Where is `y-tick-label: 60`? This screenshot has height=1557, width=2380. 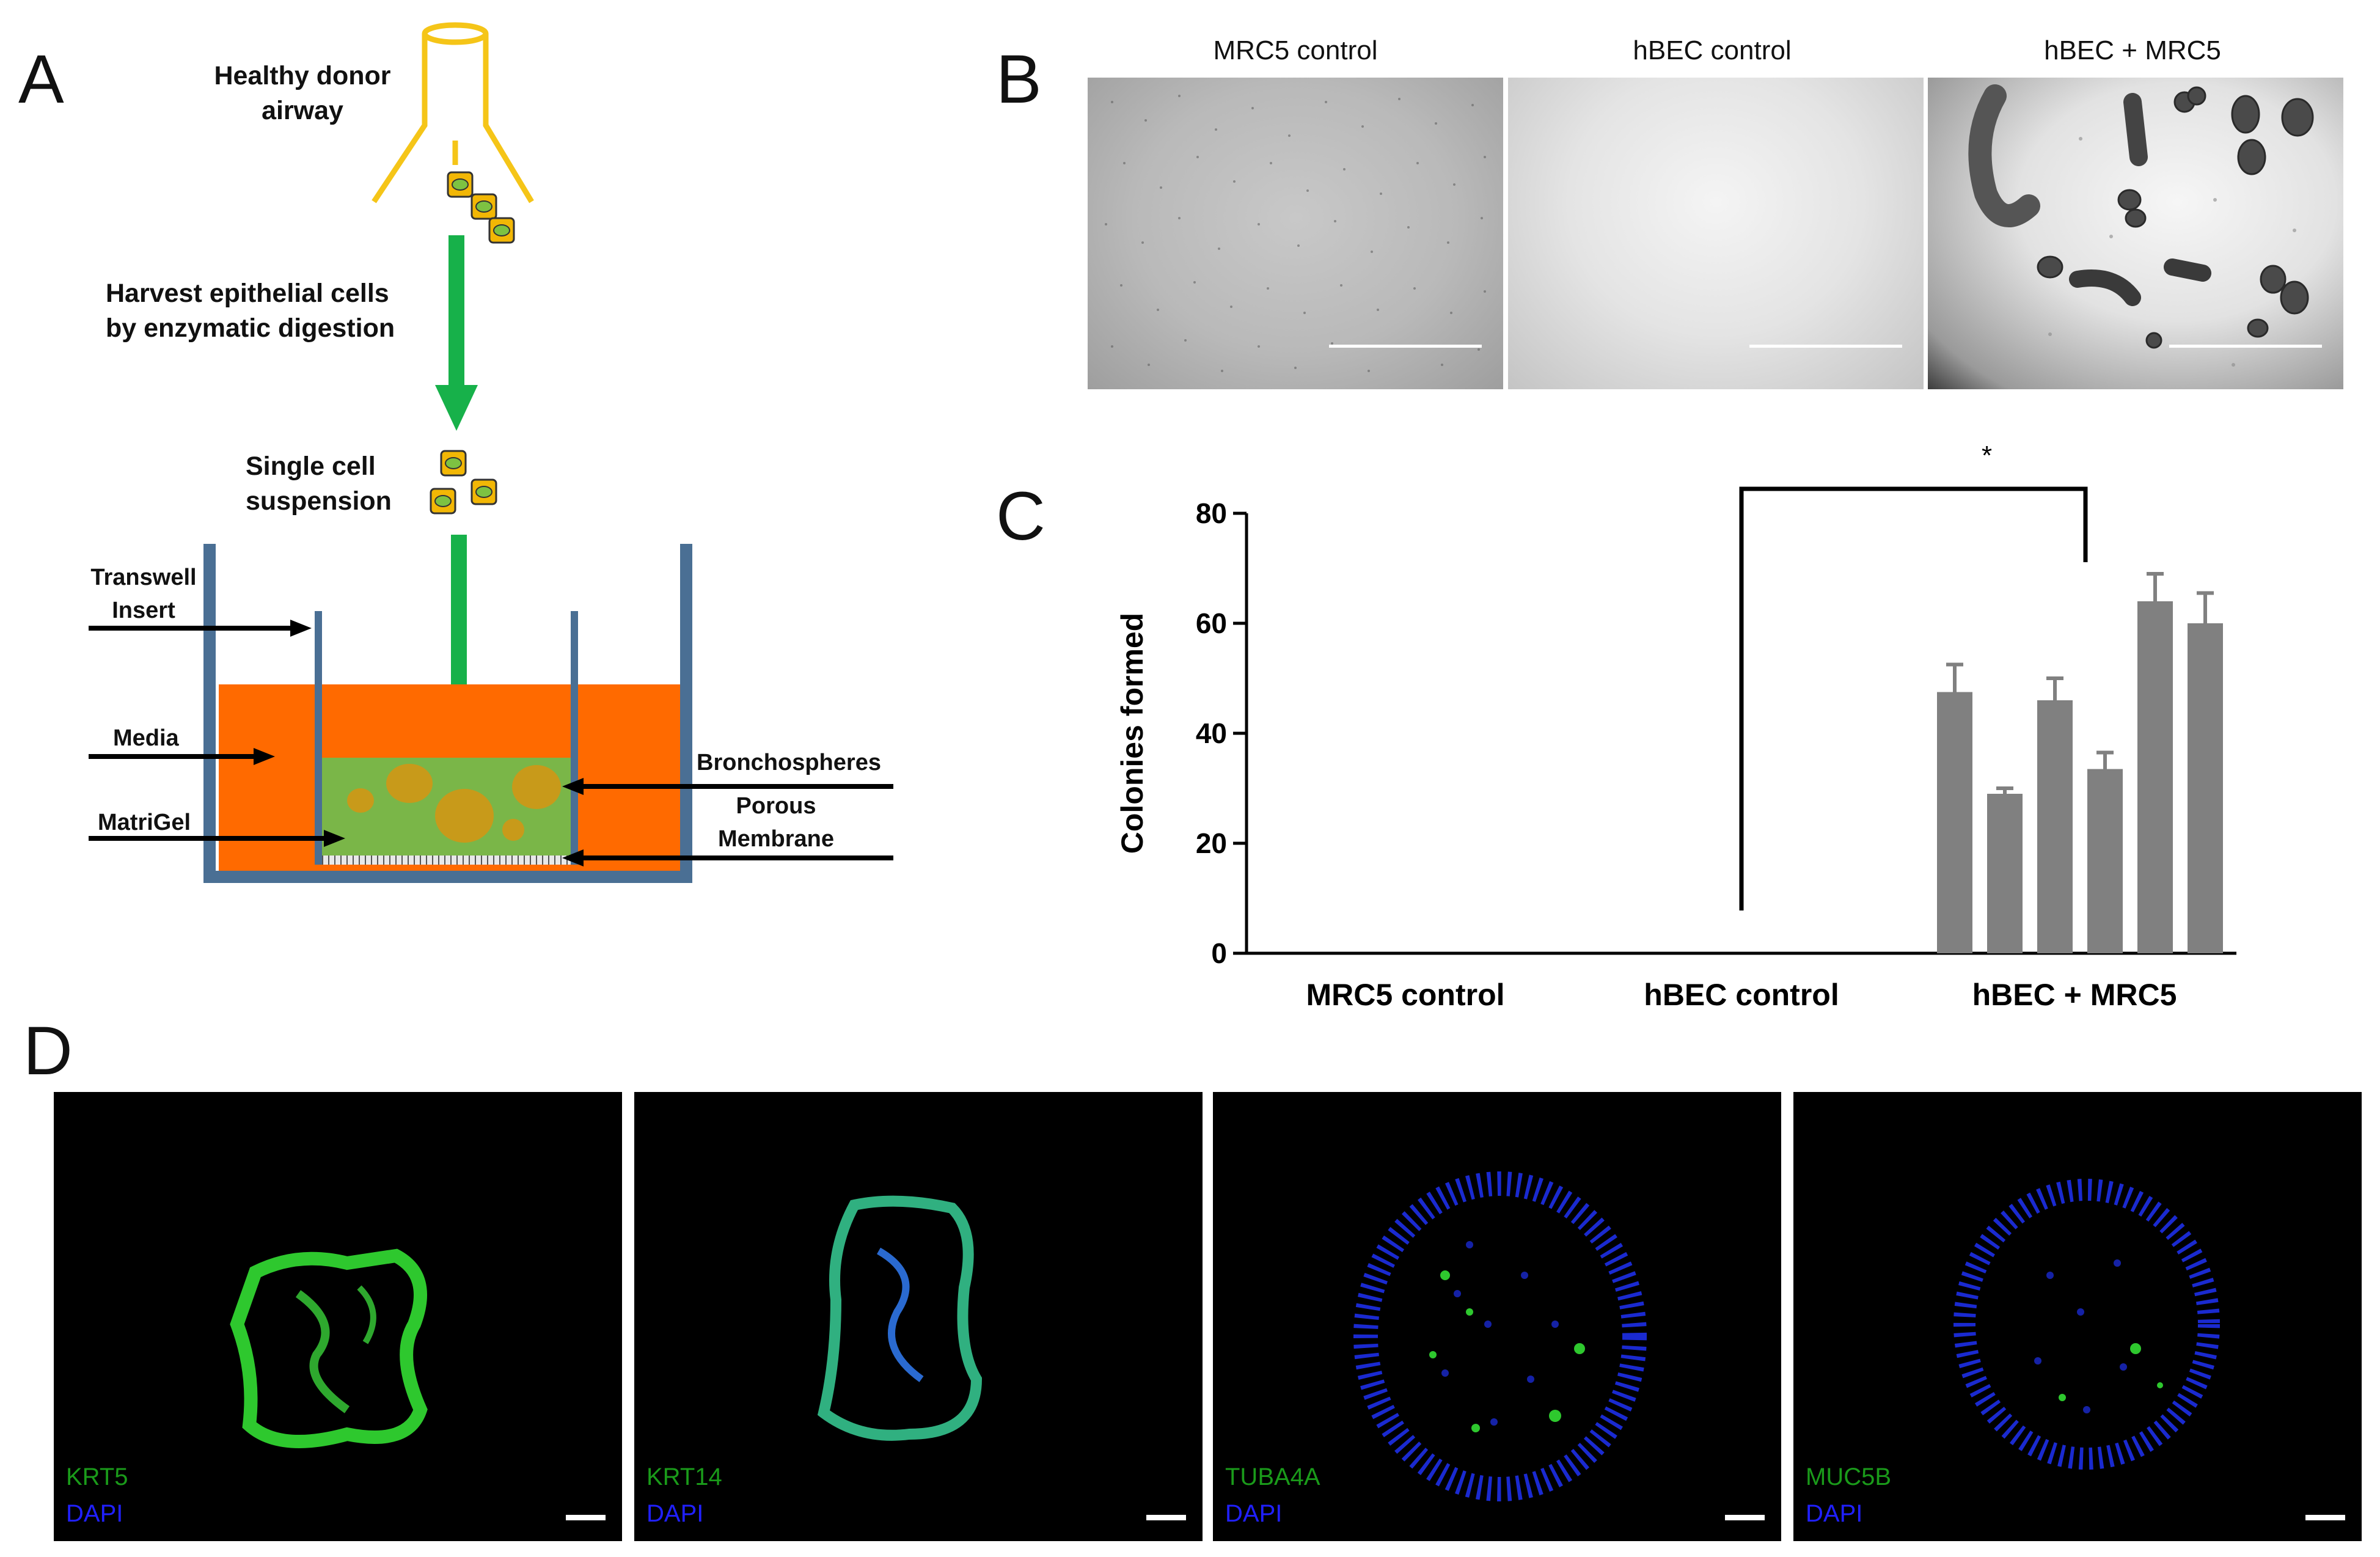 y-tick-label: 60 is located at coordinates (1211, 623).